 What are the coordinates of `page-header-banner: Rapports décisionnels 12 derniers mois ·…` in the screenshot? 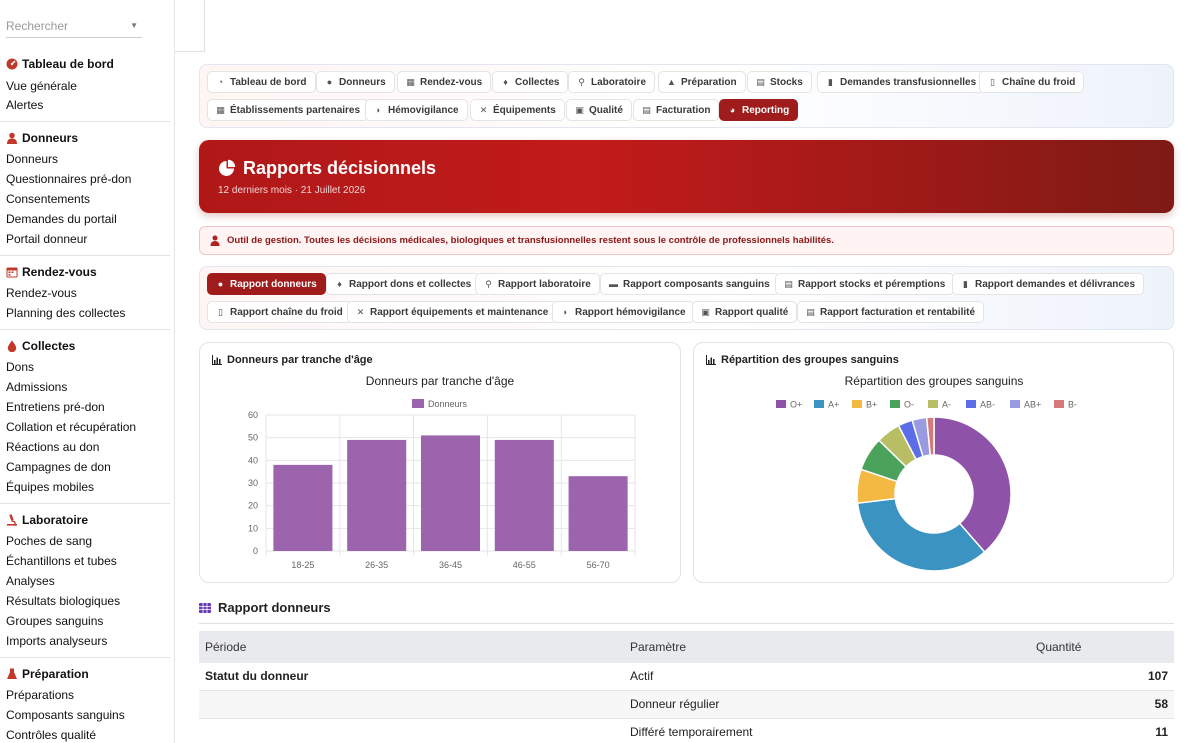 It's located at (686, 176).